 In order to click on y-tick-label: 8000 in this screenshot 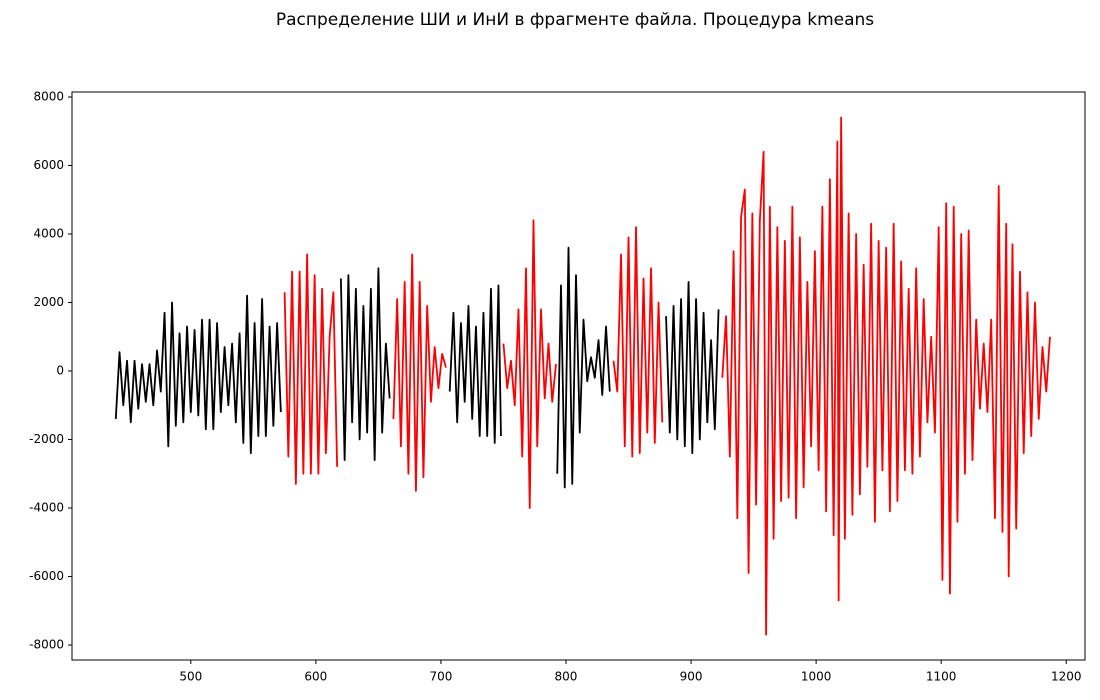, I will do `click(48, 97)`.